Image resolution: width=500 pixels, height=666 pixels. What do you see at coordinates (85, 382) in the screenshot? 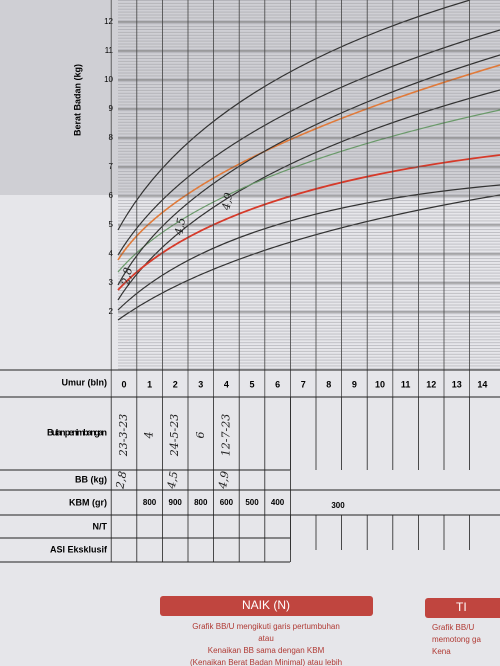
I see `umur-label: Umur (bln)` at bounding box center [85, 382].